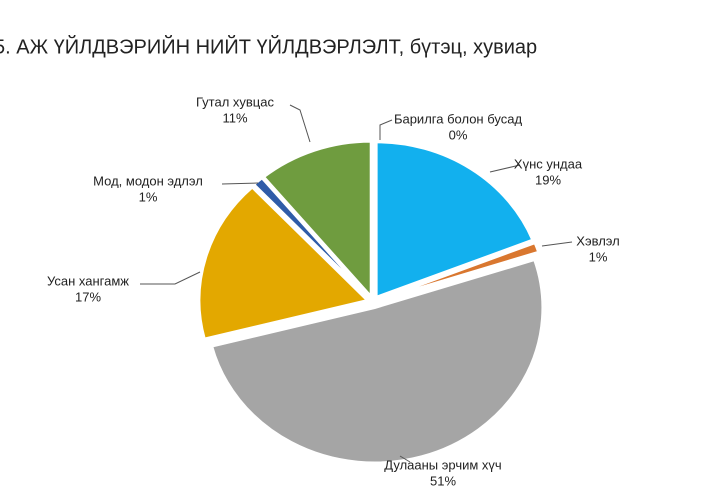 The image size is (720, 499). What do you see at coordinates (597, 240) in the screenshot?
I see `slice-label: Хэвлэл` at bounding box center [597, 240].